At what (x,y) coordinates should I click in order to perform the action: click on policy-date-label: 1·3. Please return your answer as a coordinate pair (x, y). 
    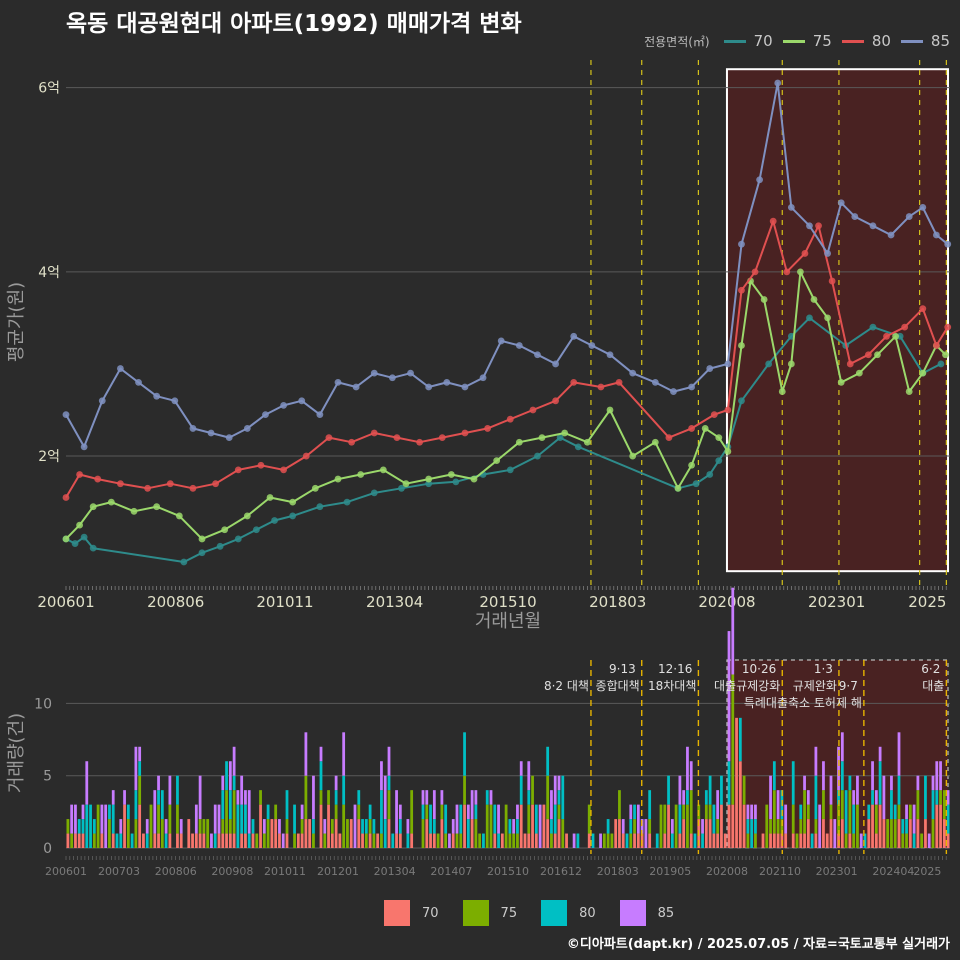
    Looking at the image, I should click on (823, 669).